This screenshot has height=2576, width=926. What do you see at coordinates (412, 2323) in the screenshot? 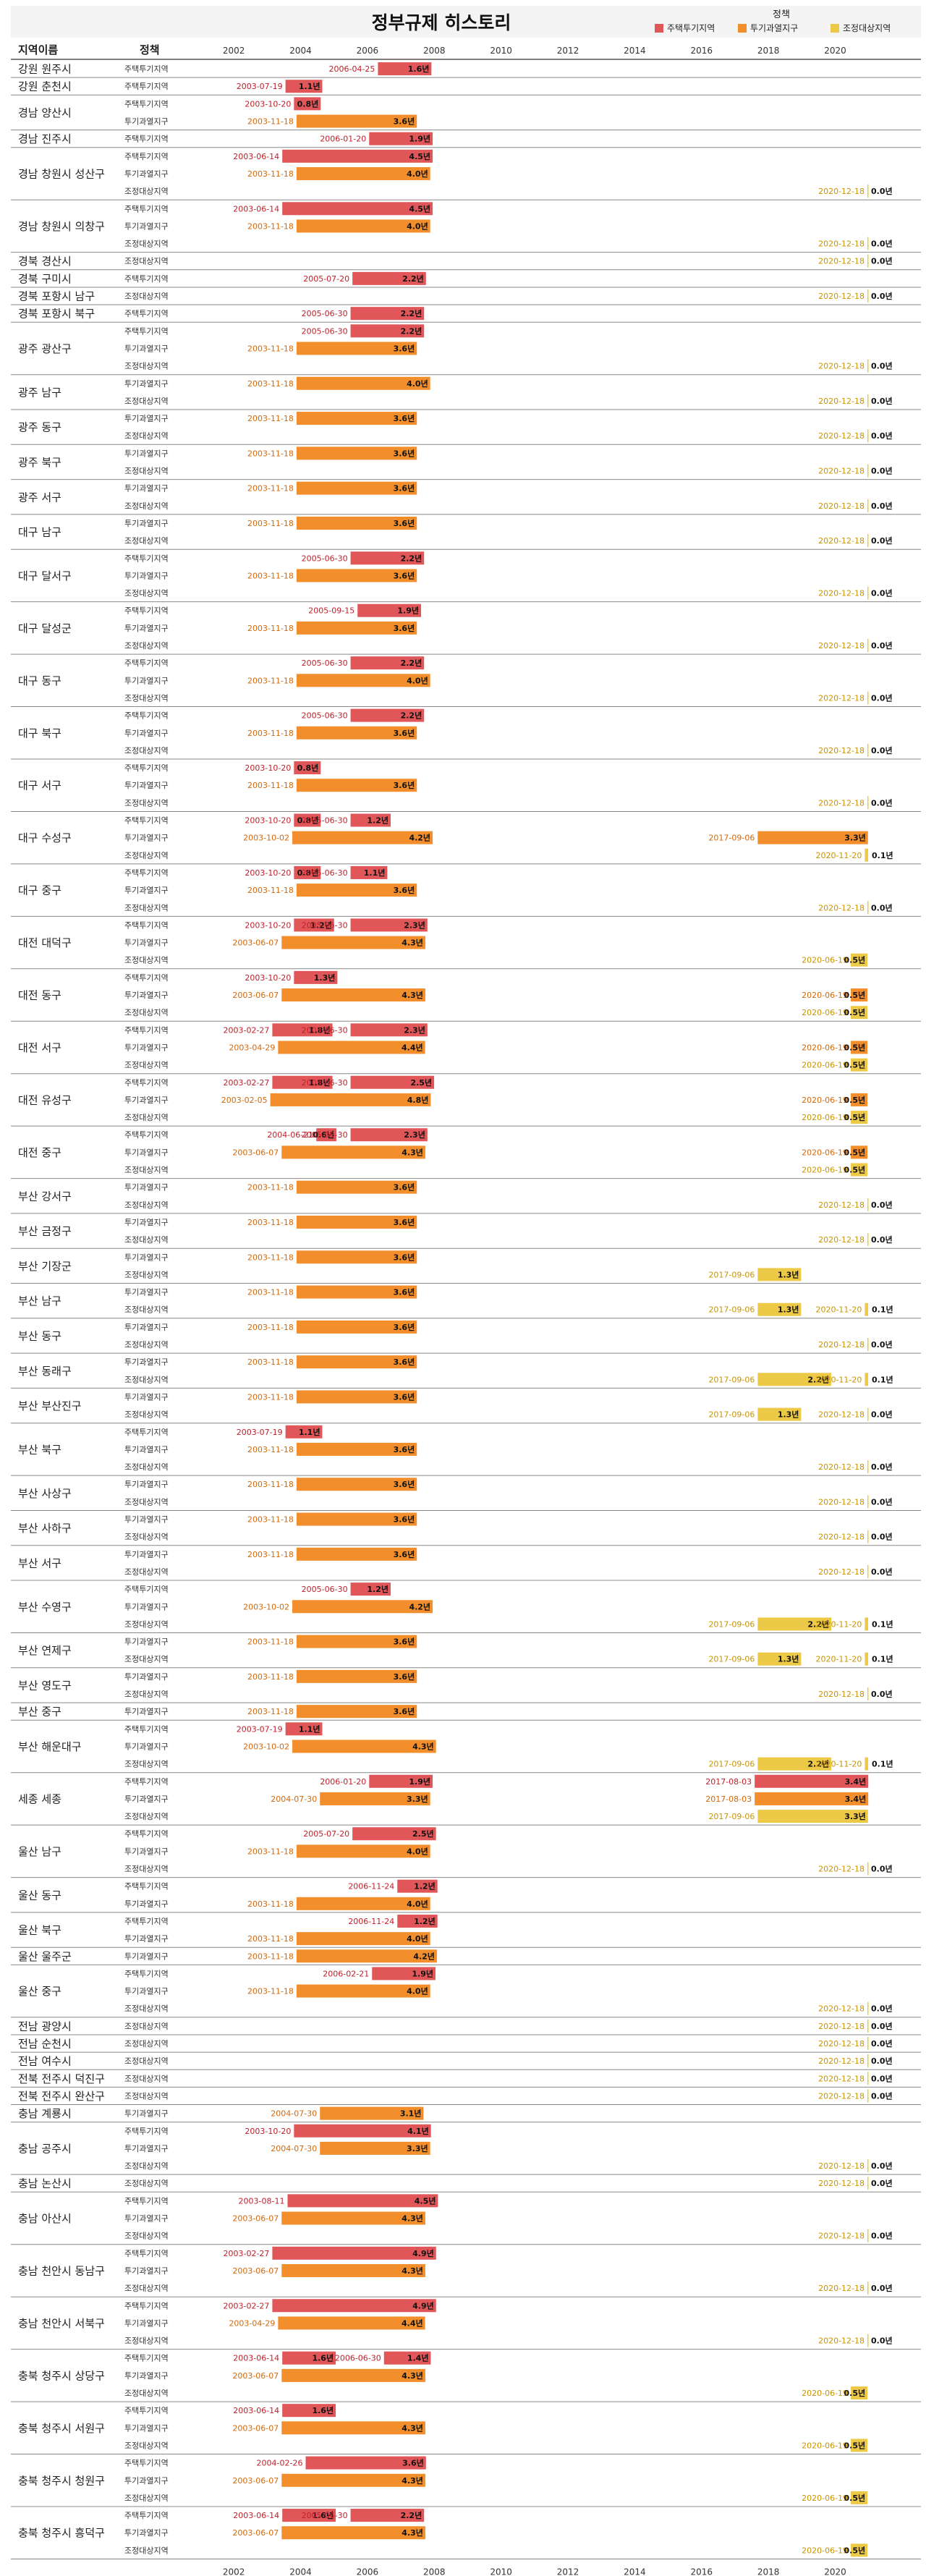
I see `duration-label: 4.4년` at bounding box center [412, 2323].